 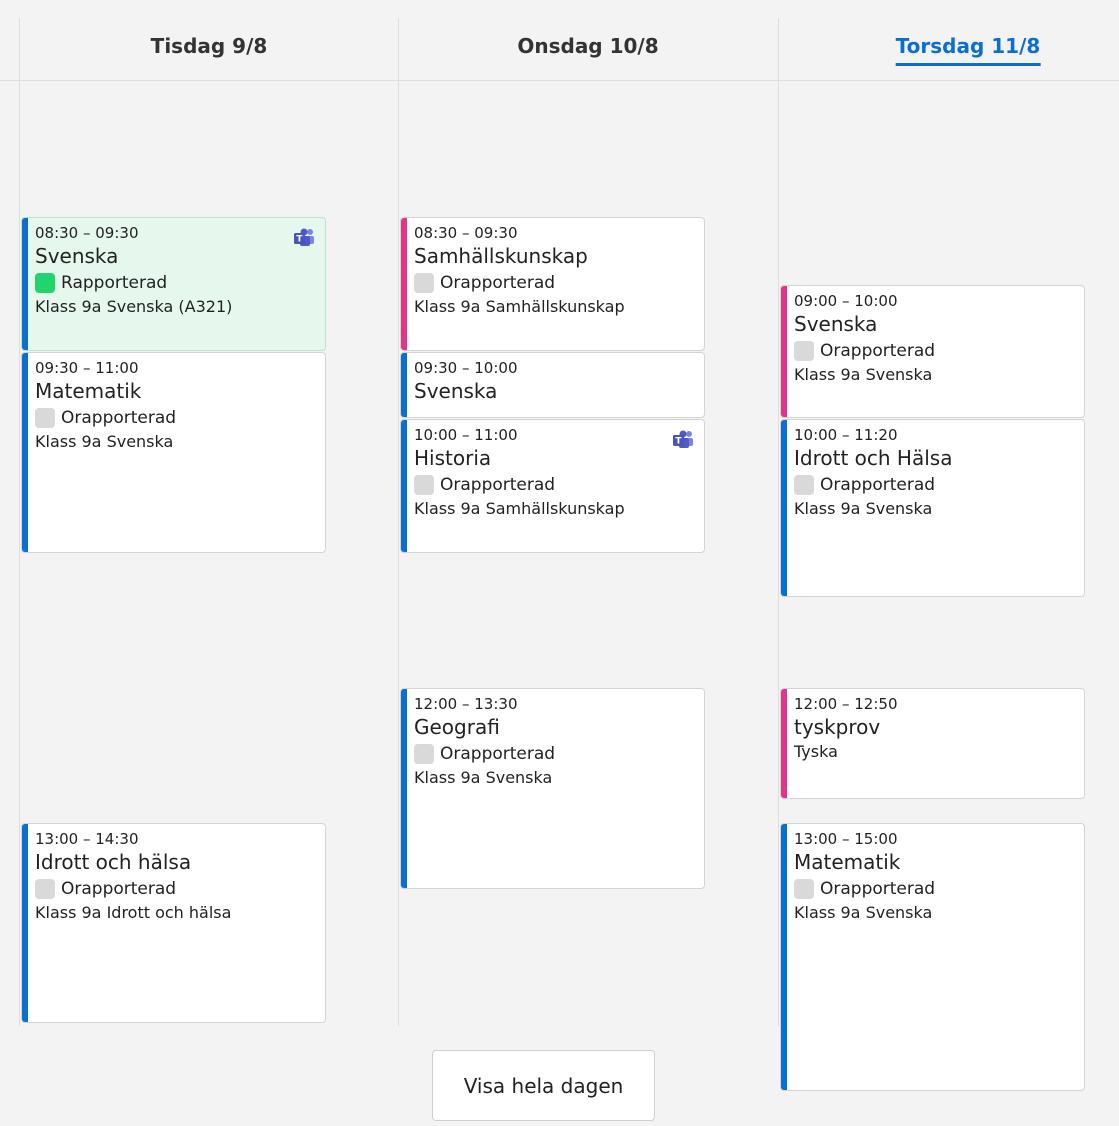 I want to click on event-time: 13:00 – 15:00, so click(x=846, y=838).